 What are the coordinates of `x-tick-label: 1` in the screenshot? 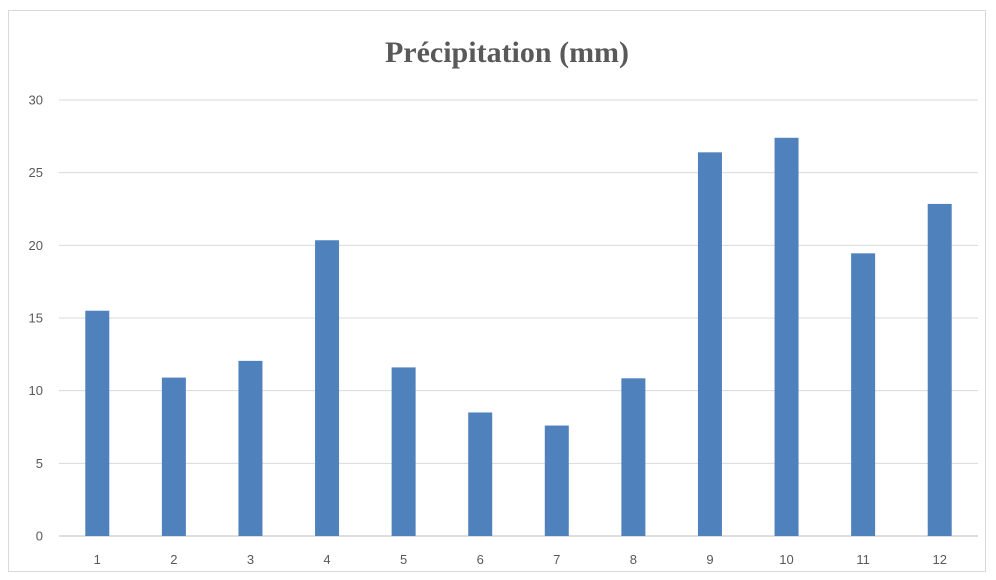 It's located at (97, 559).